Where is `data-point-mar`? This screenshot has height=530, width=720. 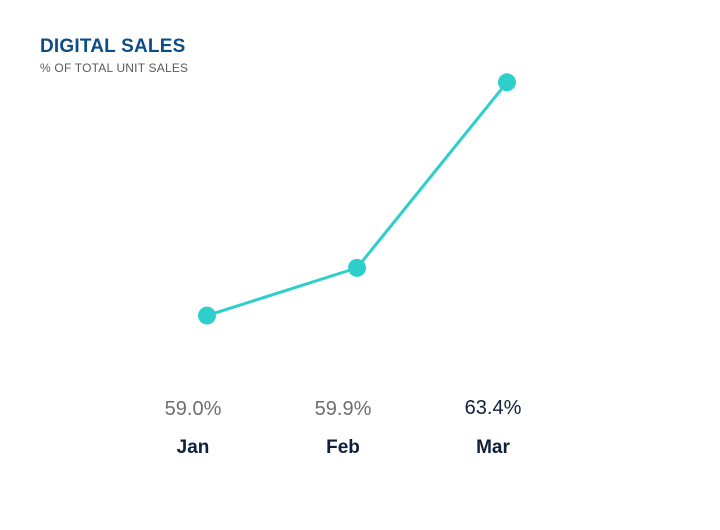 data-point-mar is located at coordinates (507, 82).